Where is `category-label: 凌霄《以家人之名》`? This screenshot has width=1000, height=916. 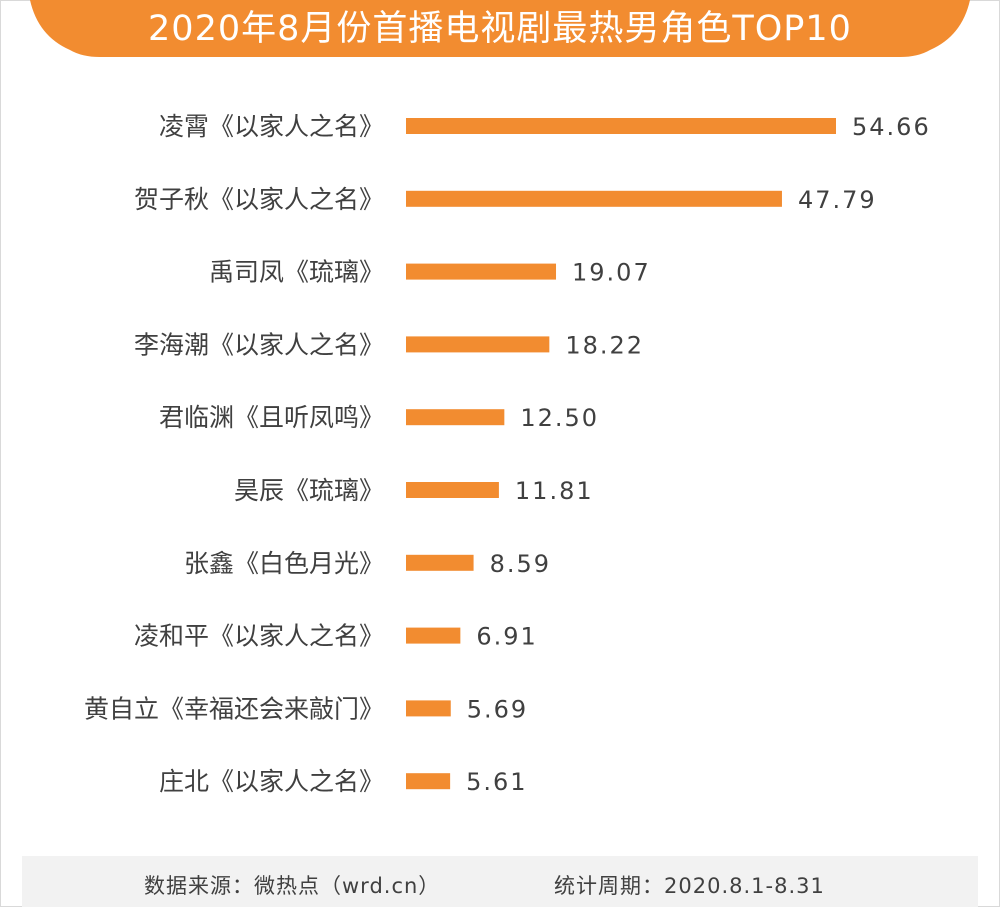
category-label: 凌霄《以家人之名》 is located at coordinates (271, 126).